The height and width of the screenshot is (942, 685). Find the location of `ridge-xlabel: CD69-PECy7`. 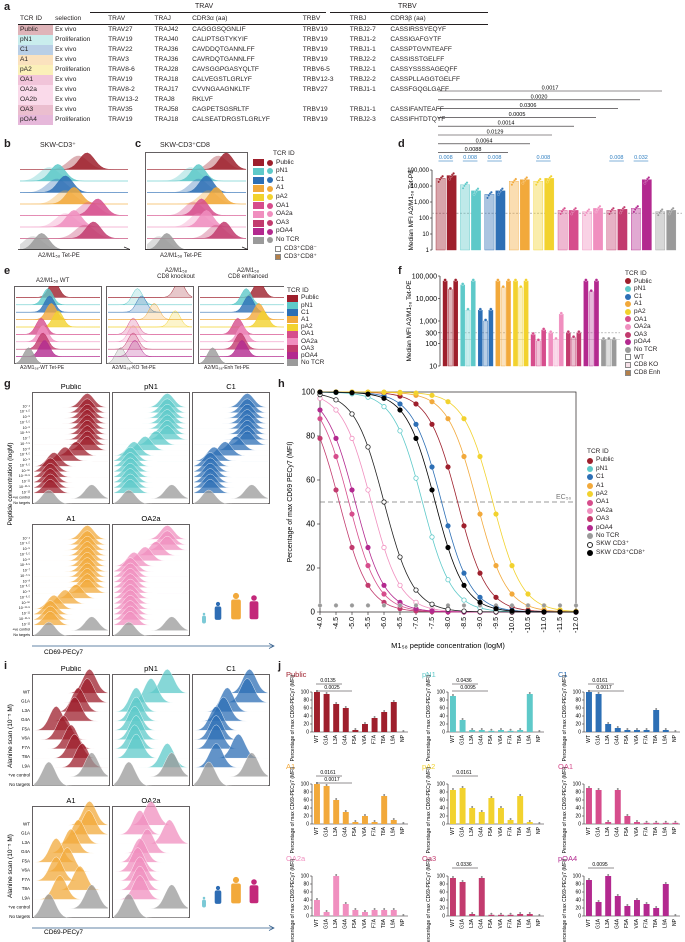

ridge-xlabel: CD69-PECy7 is located at coordinates (63, 652).